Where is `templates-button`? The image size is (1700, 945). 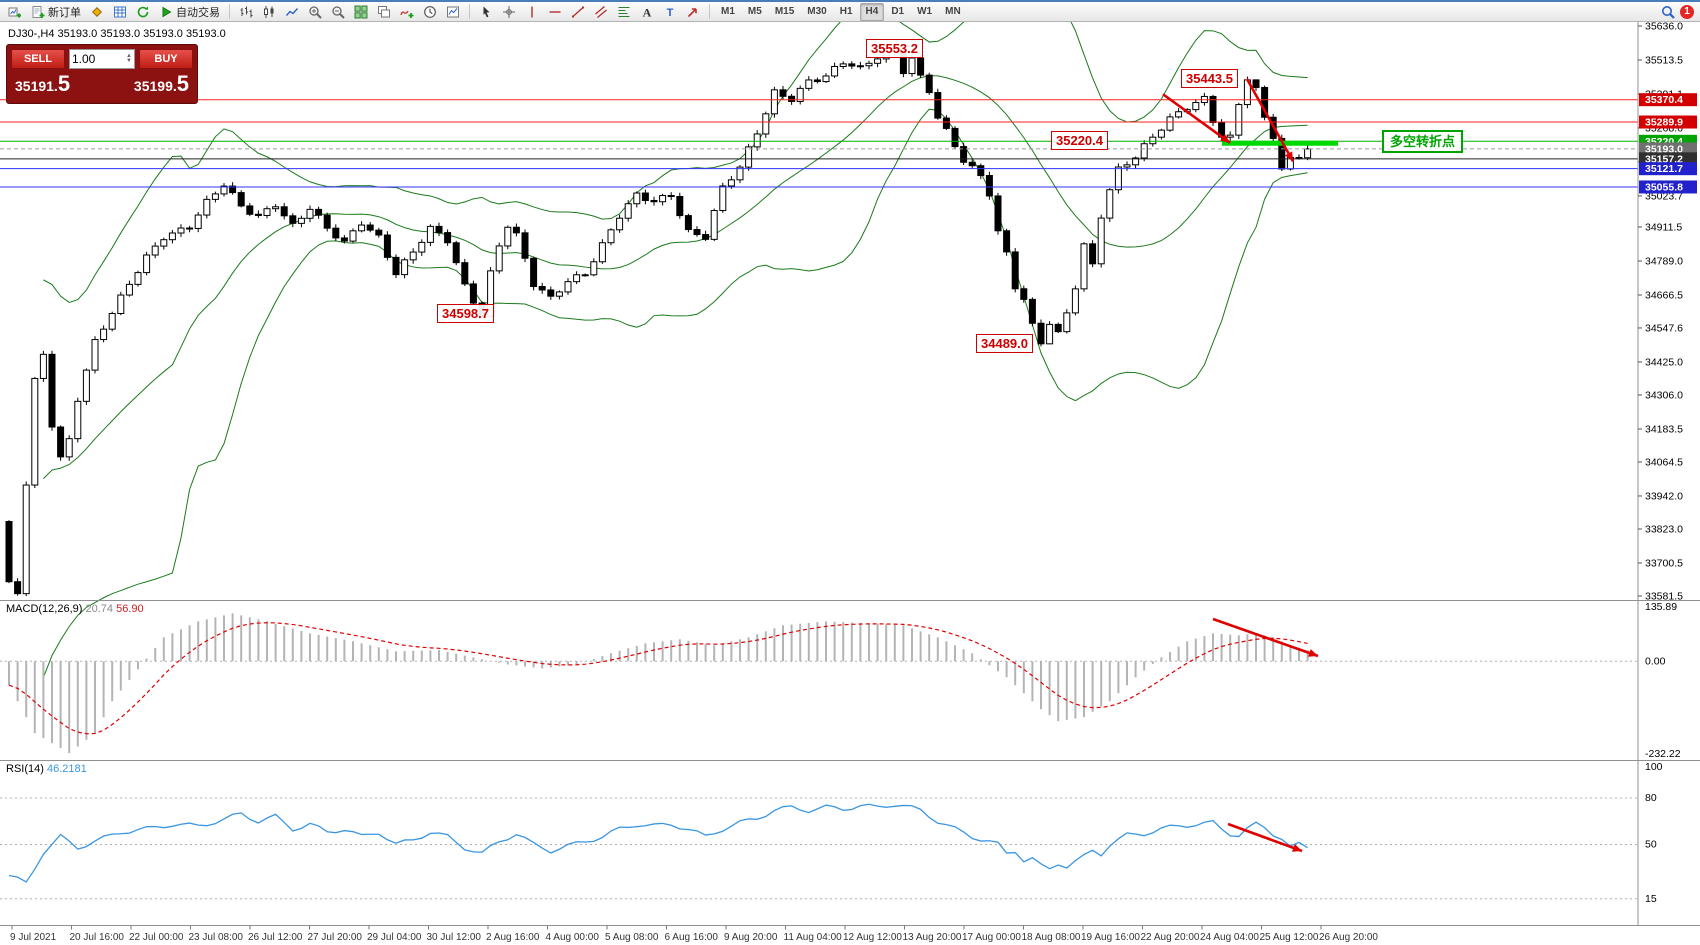 templates-button is located at coordinates (453, 12).